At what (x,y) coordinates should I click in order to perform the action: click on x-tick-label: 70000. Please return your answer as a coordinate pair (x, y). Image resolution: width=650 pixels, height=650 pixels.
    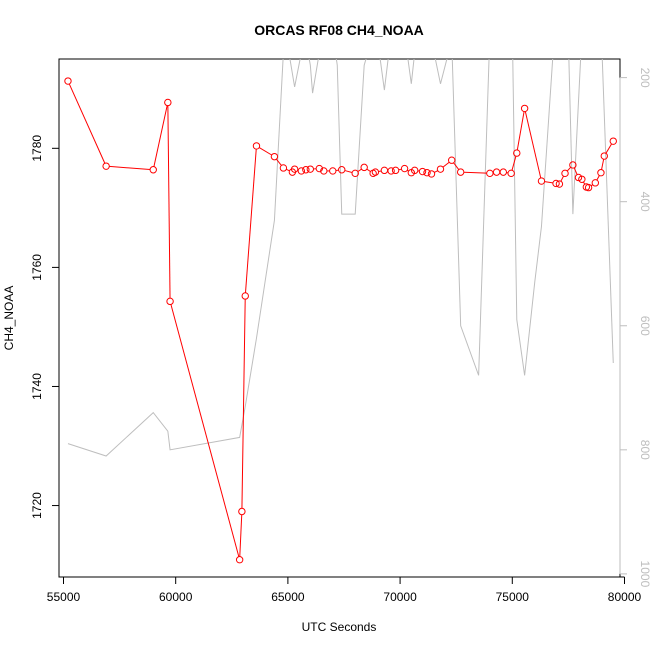
    Looking at the image, I should click on (400, 597).